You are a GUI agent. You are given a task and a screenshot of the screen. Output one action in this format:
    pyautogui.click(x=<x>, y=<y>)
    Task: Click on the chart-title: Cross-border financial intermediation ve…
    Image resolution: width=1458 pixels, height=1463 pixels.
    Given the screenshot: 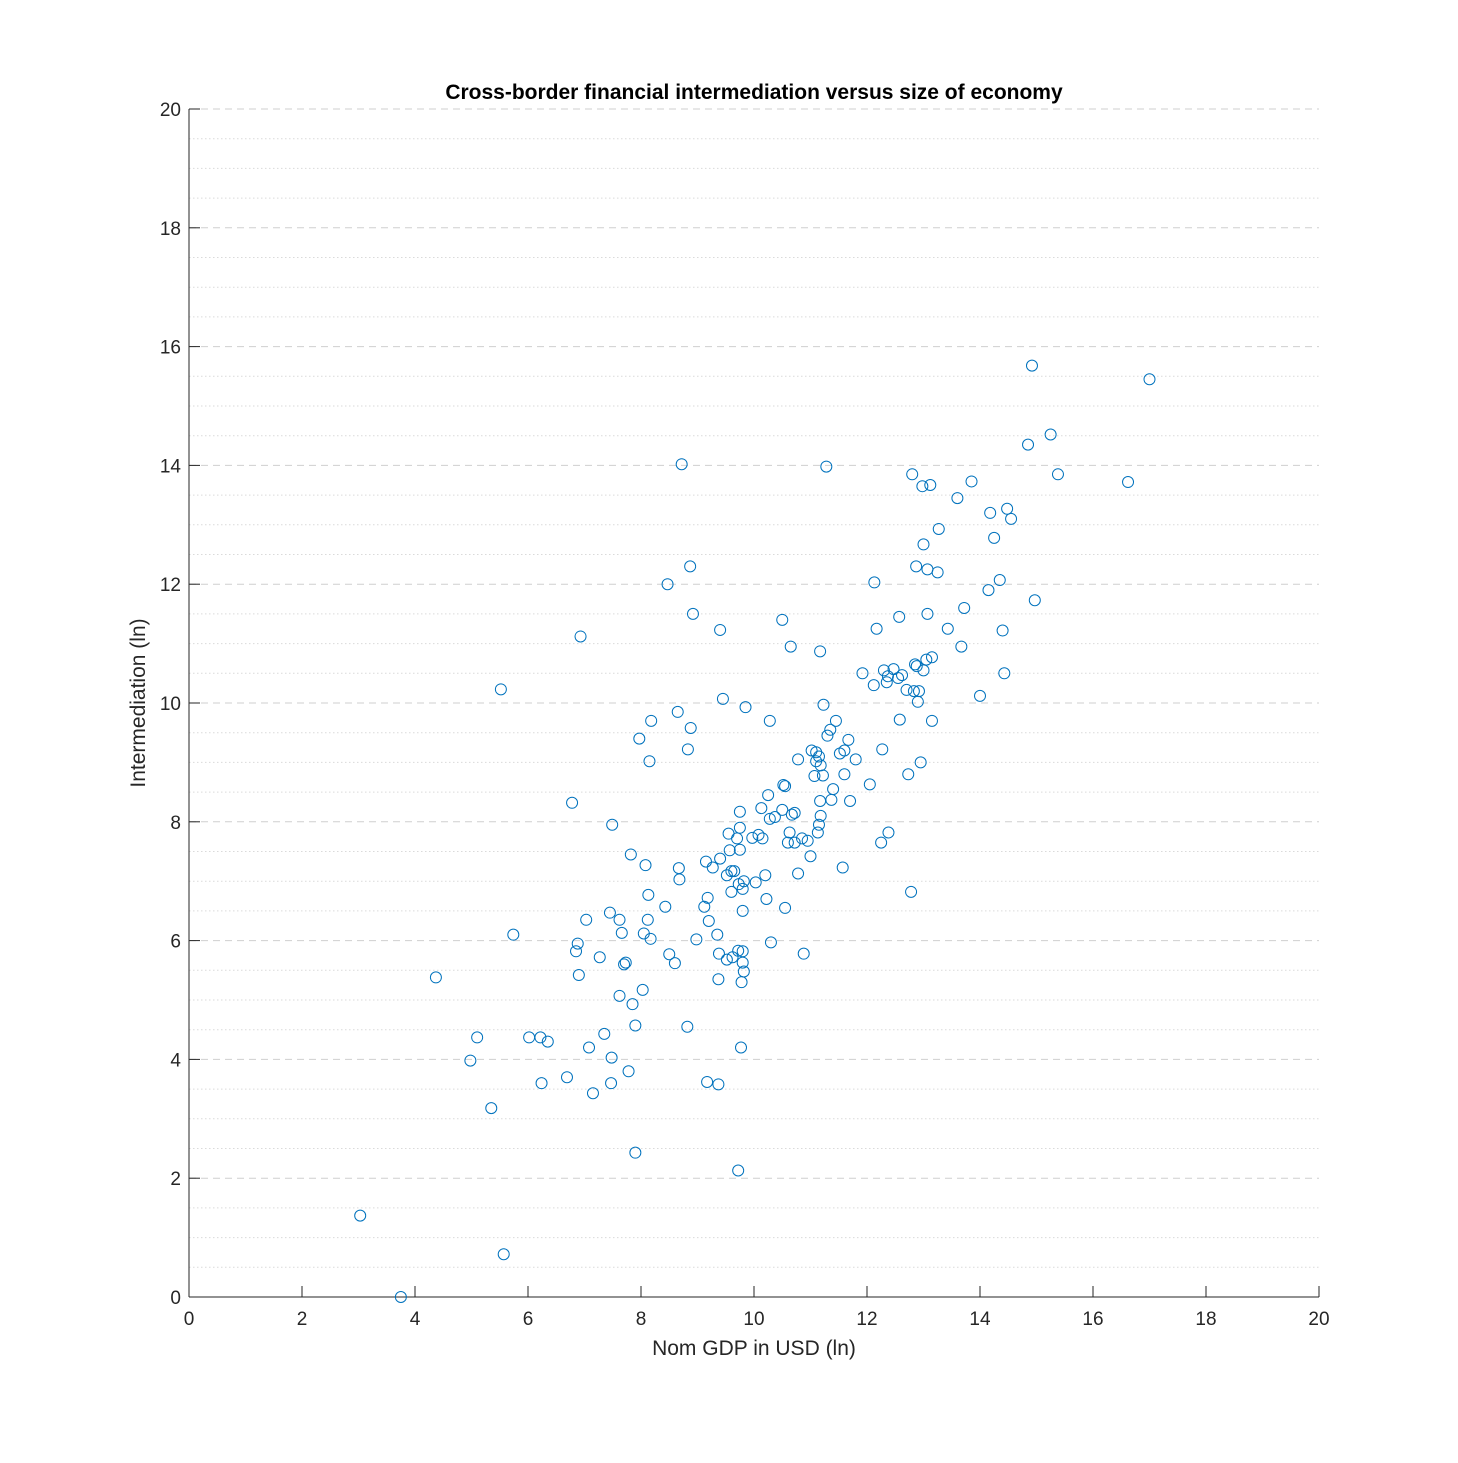 What is the action you would take?
    pyautogui.click(x=754, y=92)
    